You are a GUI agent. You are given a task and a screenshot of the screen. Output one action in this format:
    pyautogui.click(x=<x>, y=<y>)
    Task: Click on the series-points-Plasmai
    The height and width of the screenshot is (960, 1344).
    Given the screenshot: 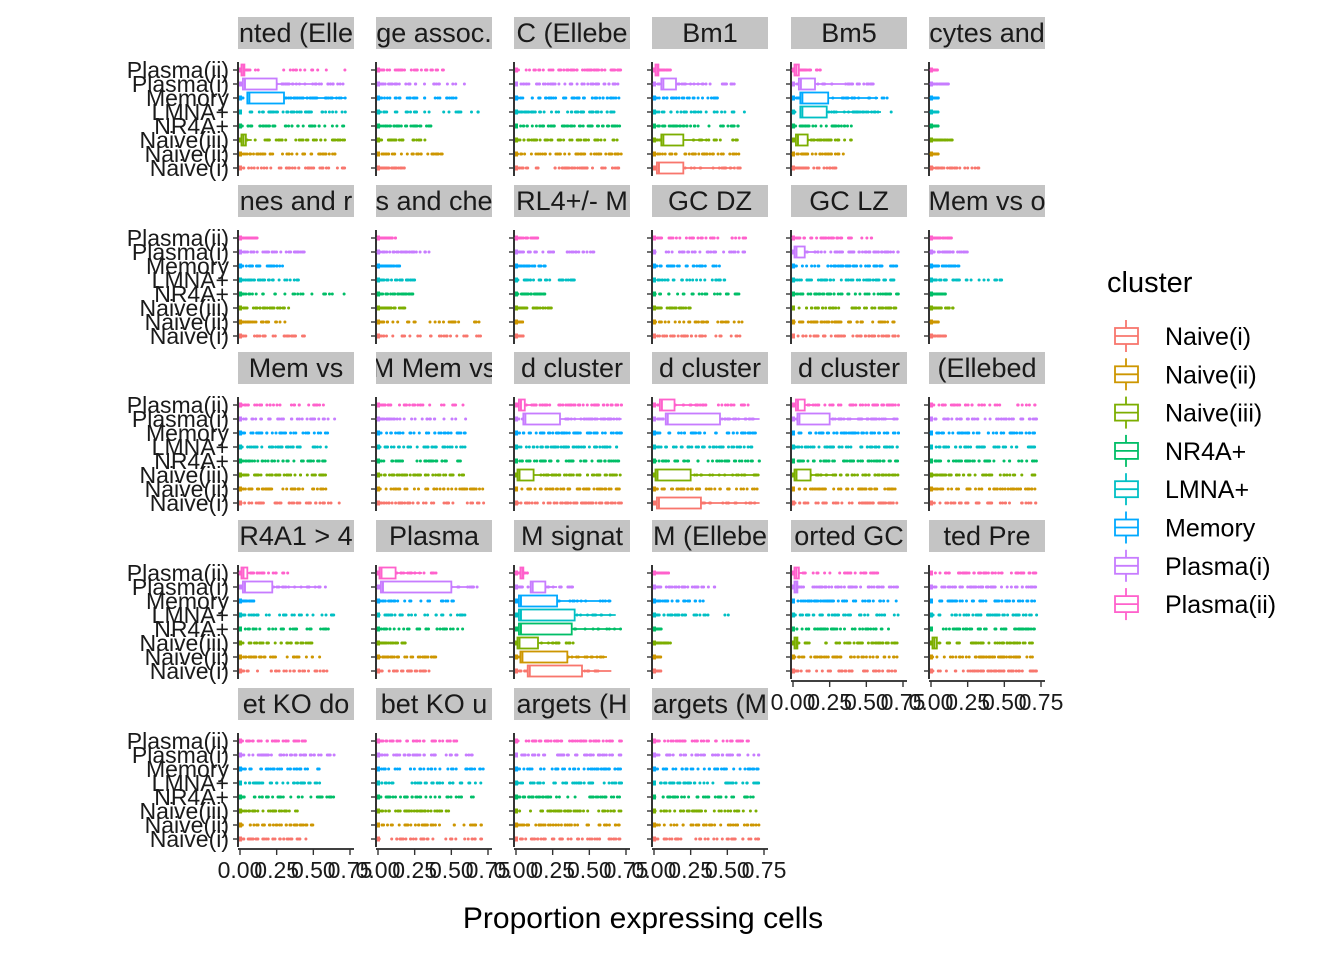 What is the action you would take?
    pyautogui.click(x=949, y=252)
    